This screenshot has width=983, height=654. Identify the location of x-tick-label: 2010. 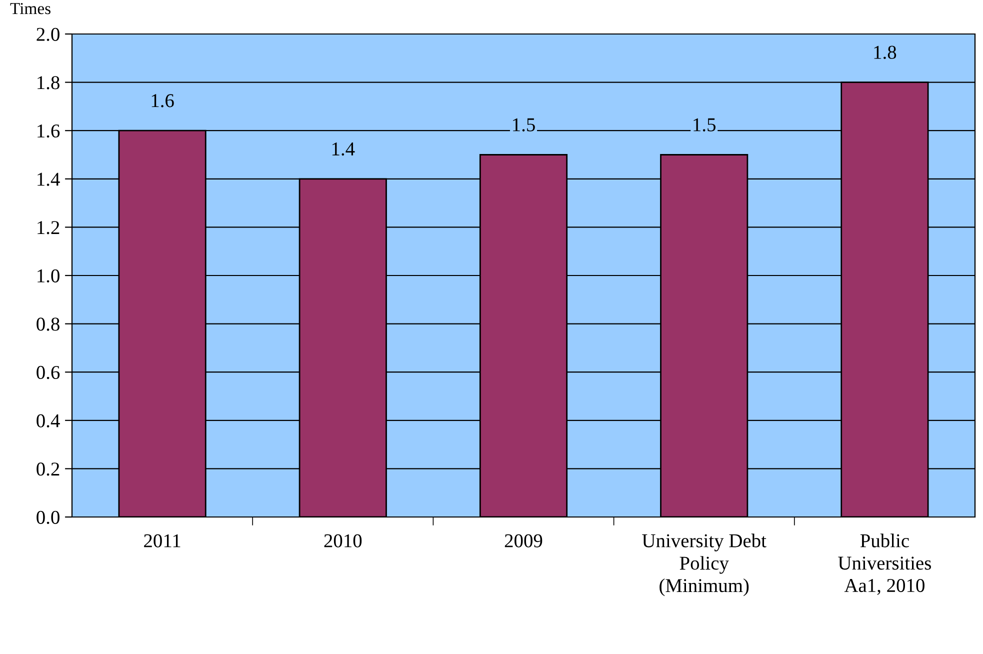
(343, 541).